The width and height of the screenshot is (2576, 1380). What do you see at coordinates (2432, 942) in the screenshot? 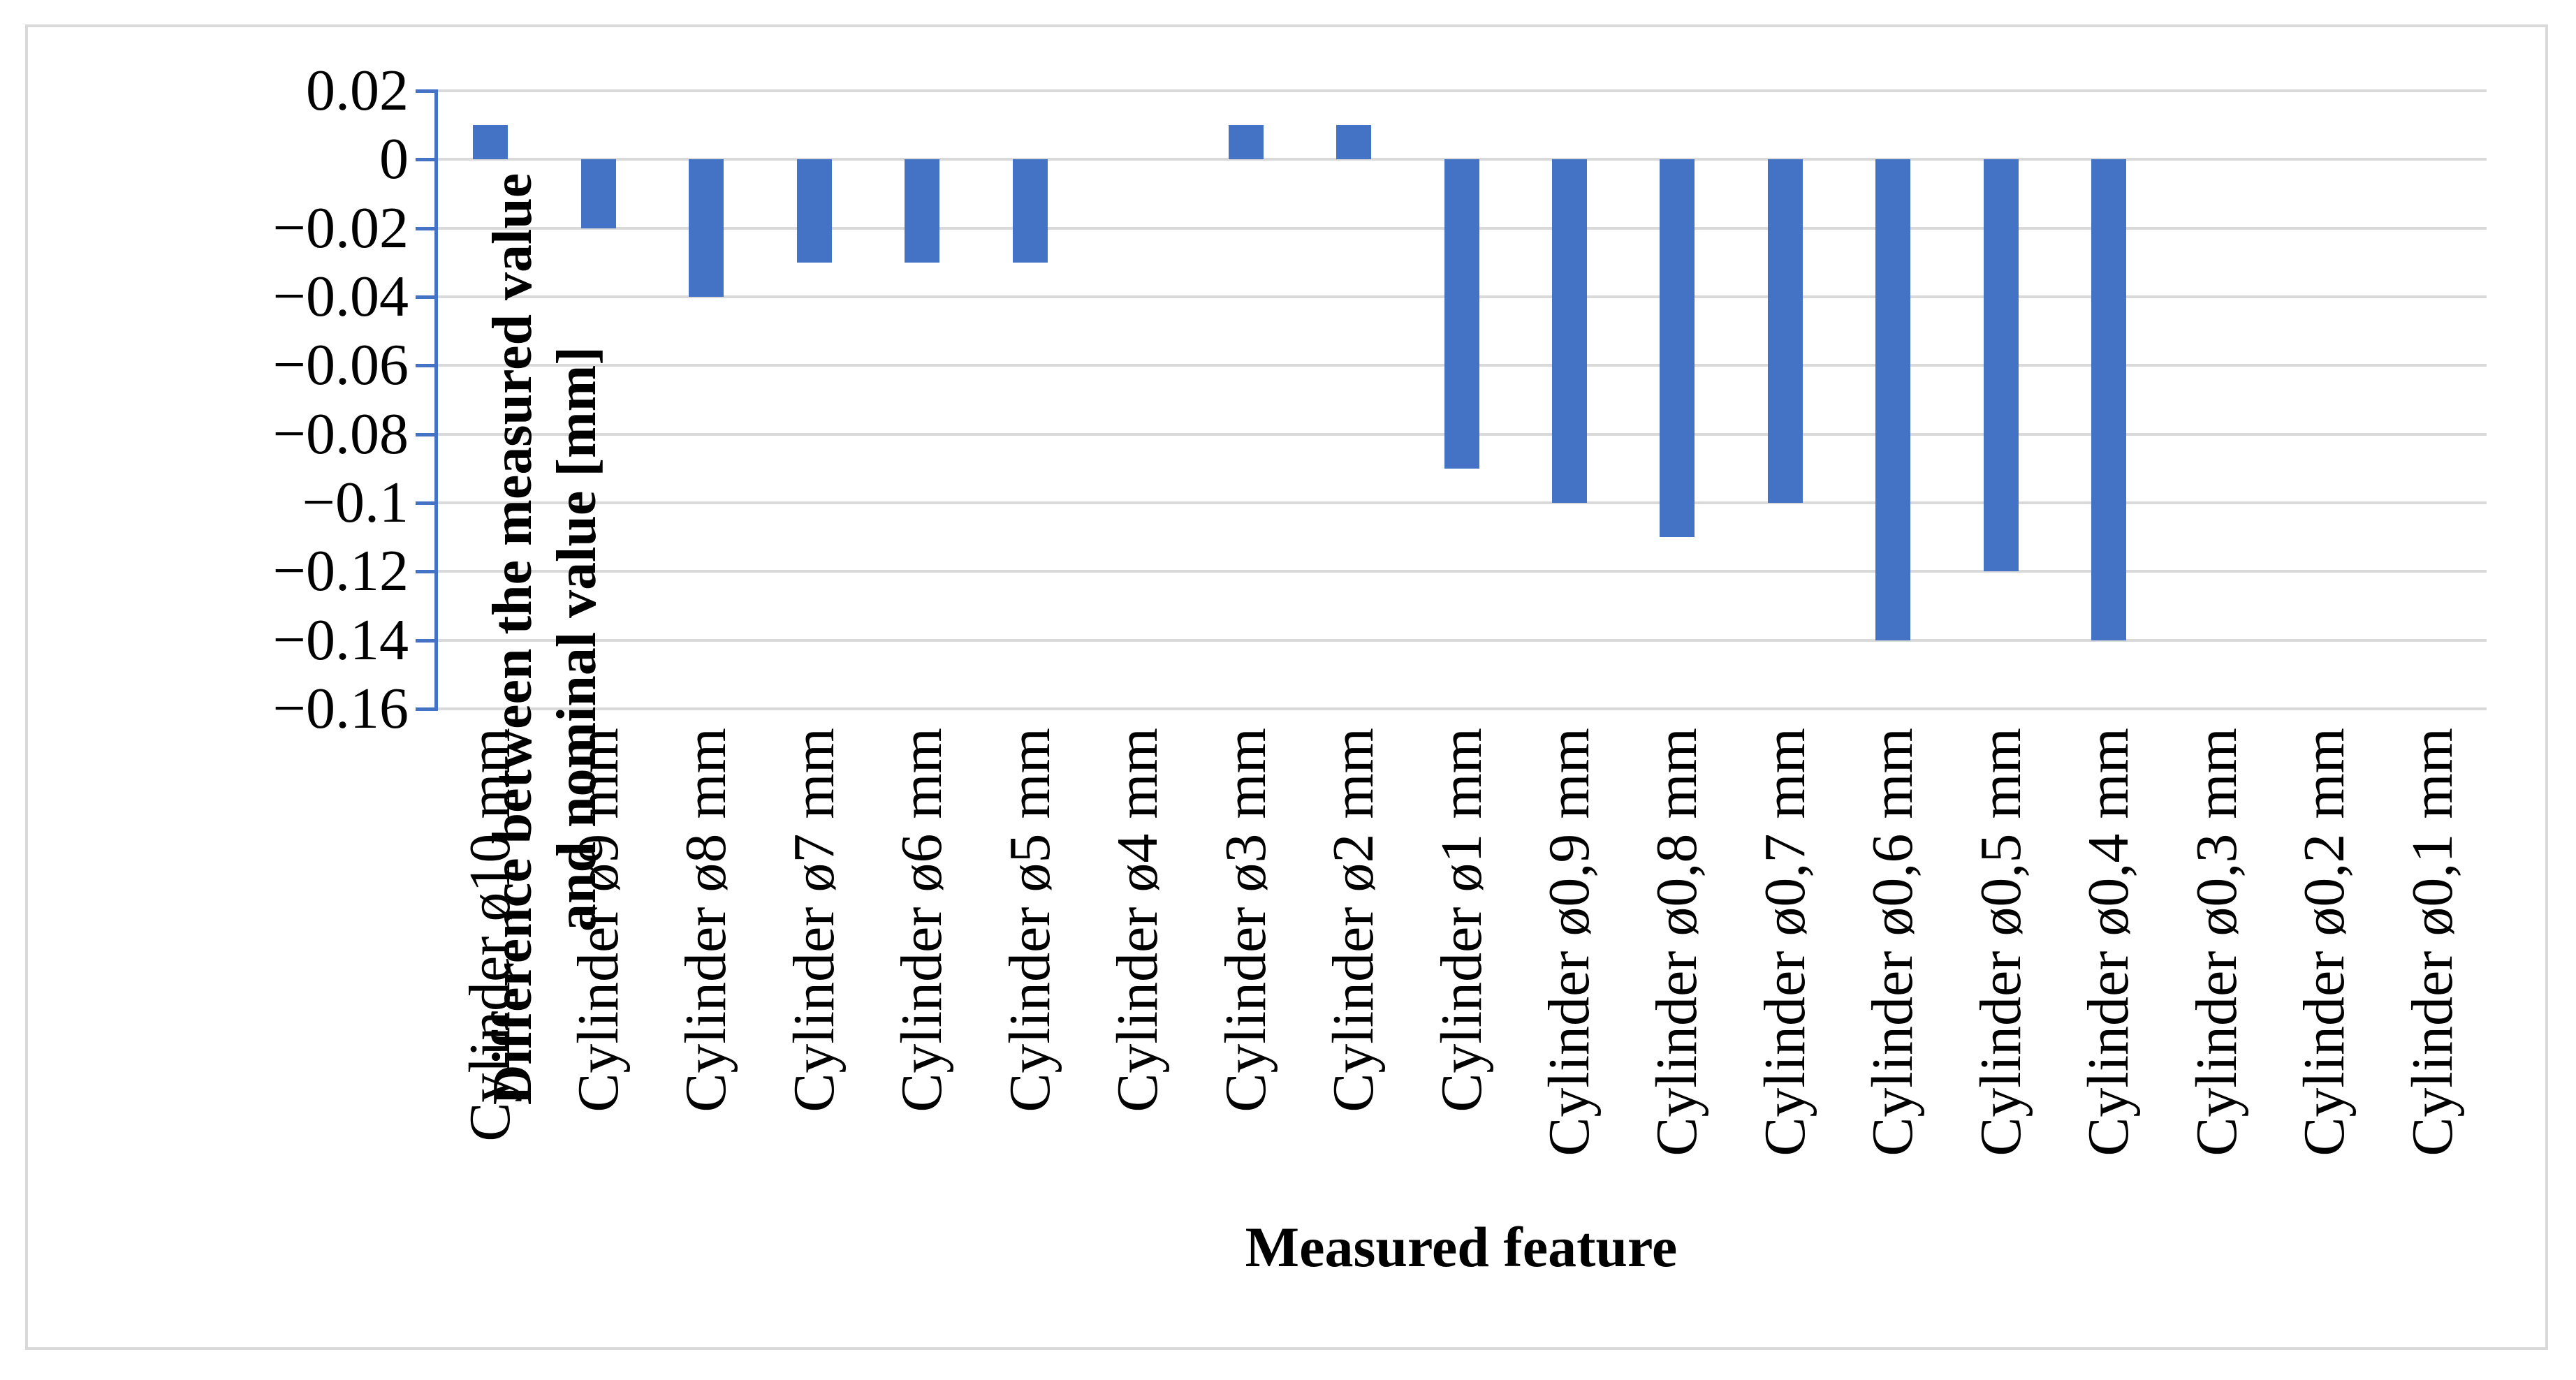
I see `x-category-label: Cylinder ø0,1 mm` at bounding box center [2432, 942].